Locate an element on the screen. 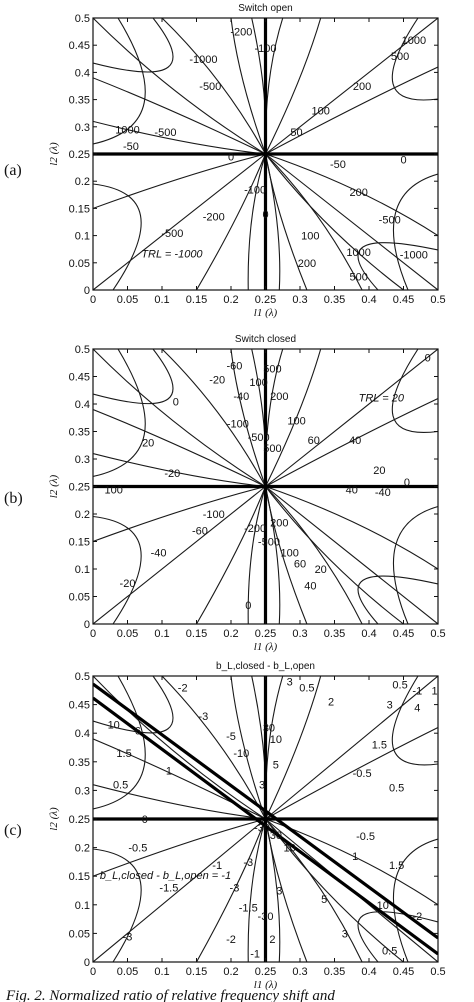 The height and width of the screenshot is (1002, 474). contour-label: -20 is located at coordinates (172, 474).